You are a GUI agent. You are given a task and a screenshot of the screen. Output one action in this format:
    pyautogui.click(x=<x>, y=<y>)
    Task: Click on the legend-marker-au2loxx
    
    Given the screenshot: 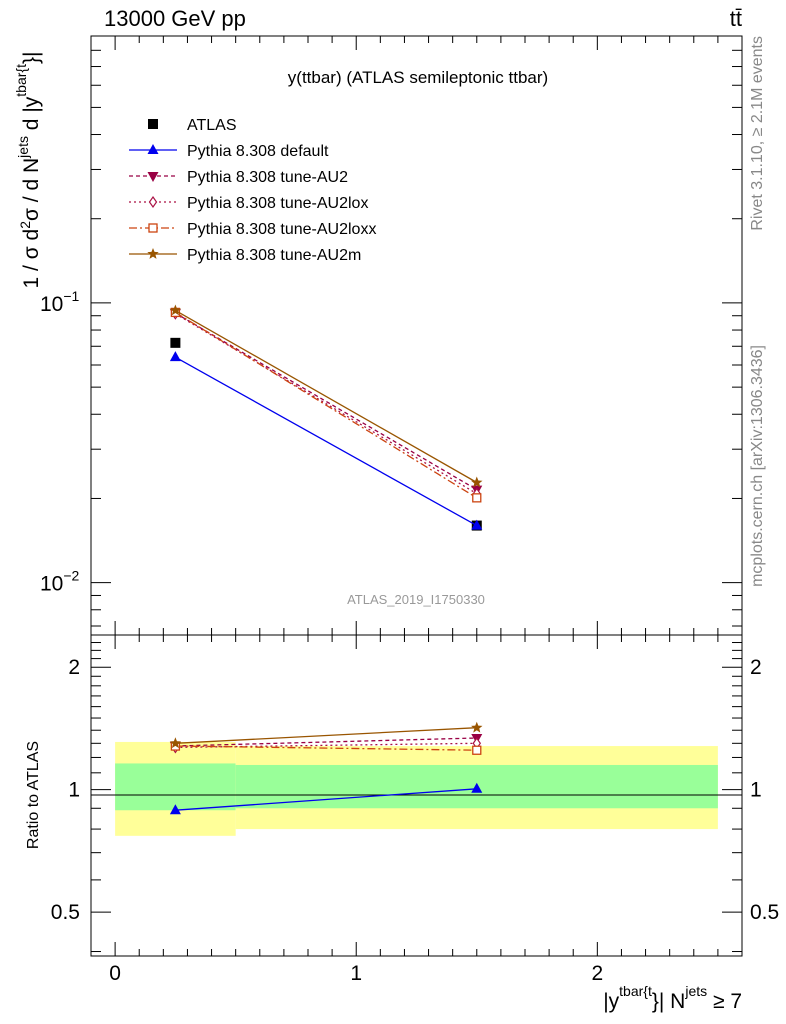 What is the action you would take?
    pyautogui.click(x=153, y=228)
    